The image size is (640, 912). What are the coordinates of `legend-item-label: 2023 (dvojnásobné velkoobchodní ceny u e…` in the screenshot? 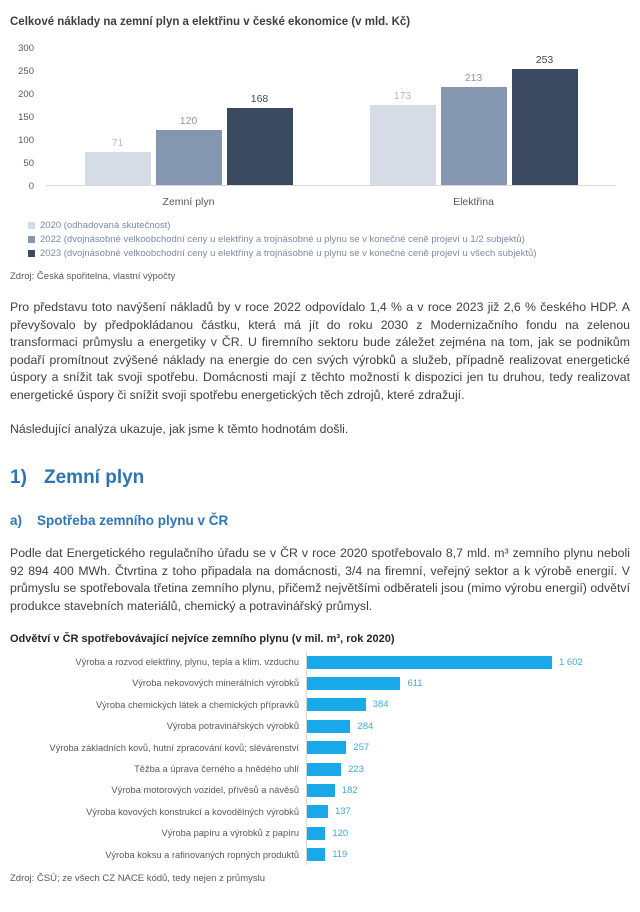 It's located at (288, 253).